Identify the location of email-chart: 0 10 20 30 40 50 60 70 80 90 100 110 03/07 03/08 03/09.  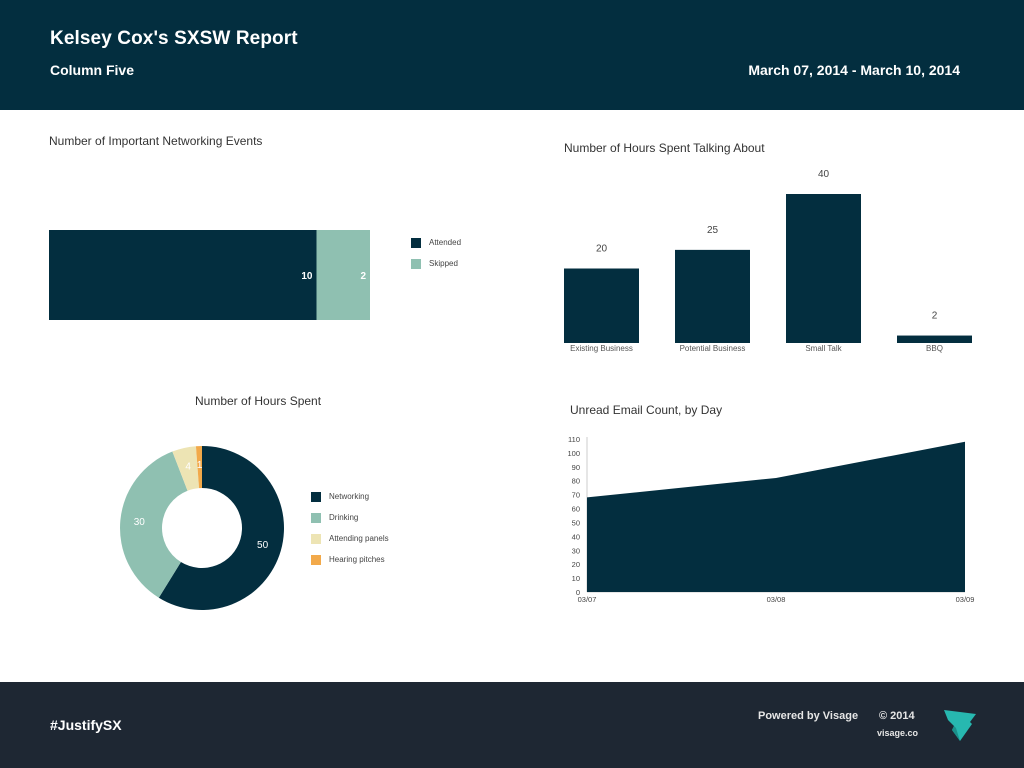
(771, 519).